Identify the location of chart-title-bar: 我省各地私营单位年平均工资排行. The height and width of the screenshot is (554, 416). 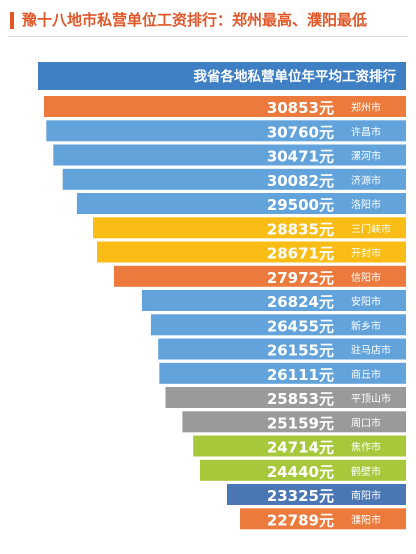
(222, 76).